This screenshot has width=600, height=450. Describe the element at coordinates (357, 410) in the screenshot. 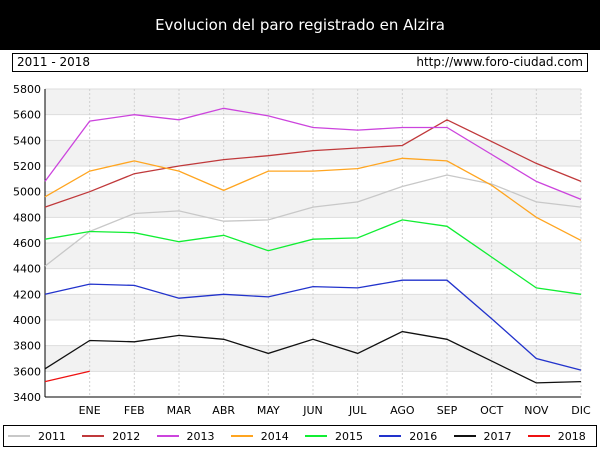

I see `x-tick-label: JUL` at that location.